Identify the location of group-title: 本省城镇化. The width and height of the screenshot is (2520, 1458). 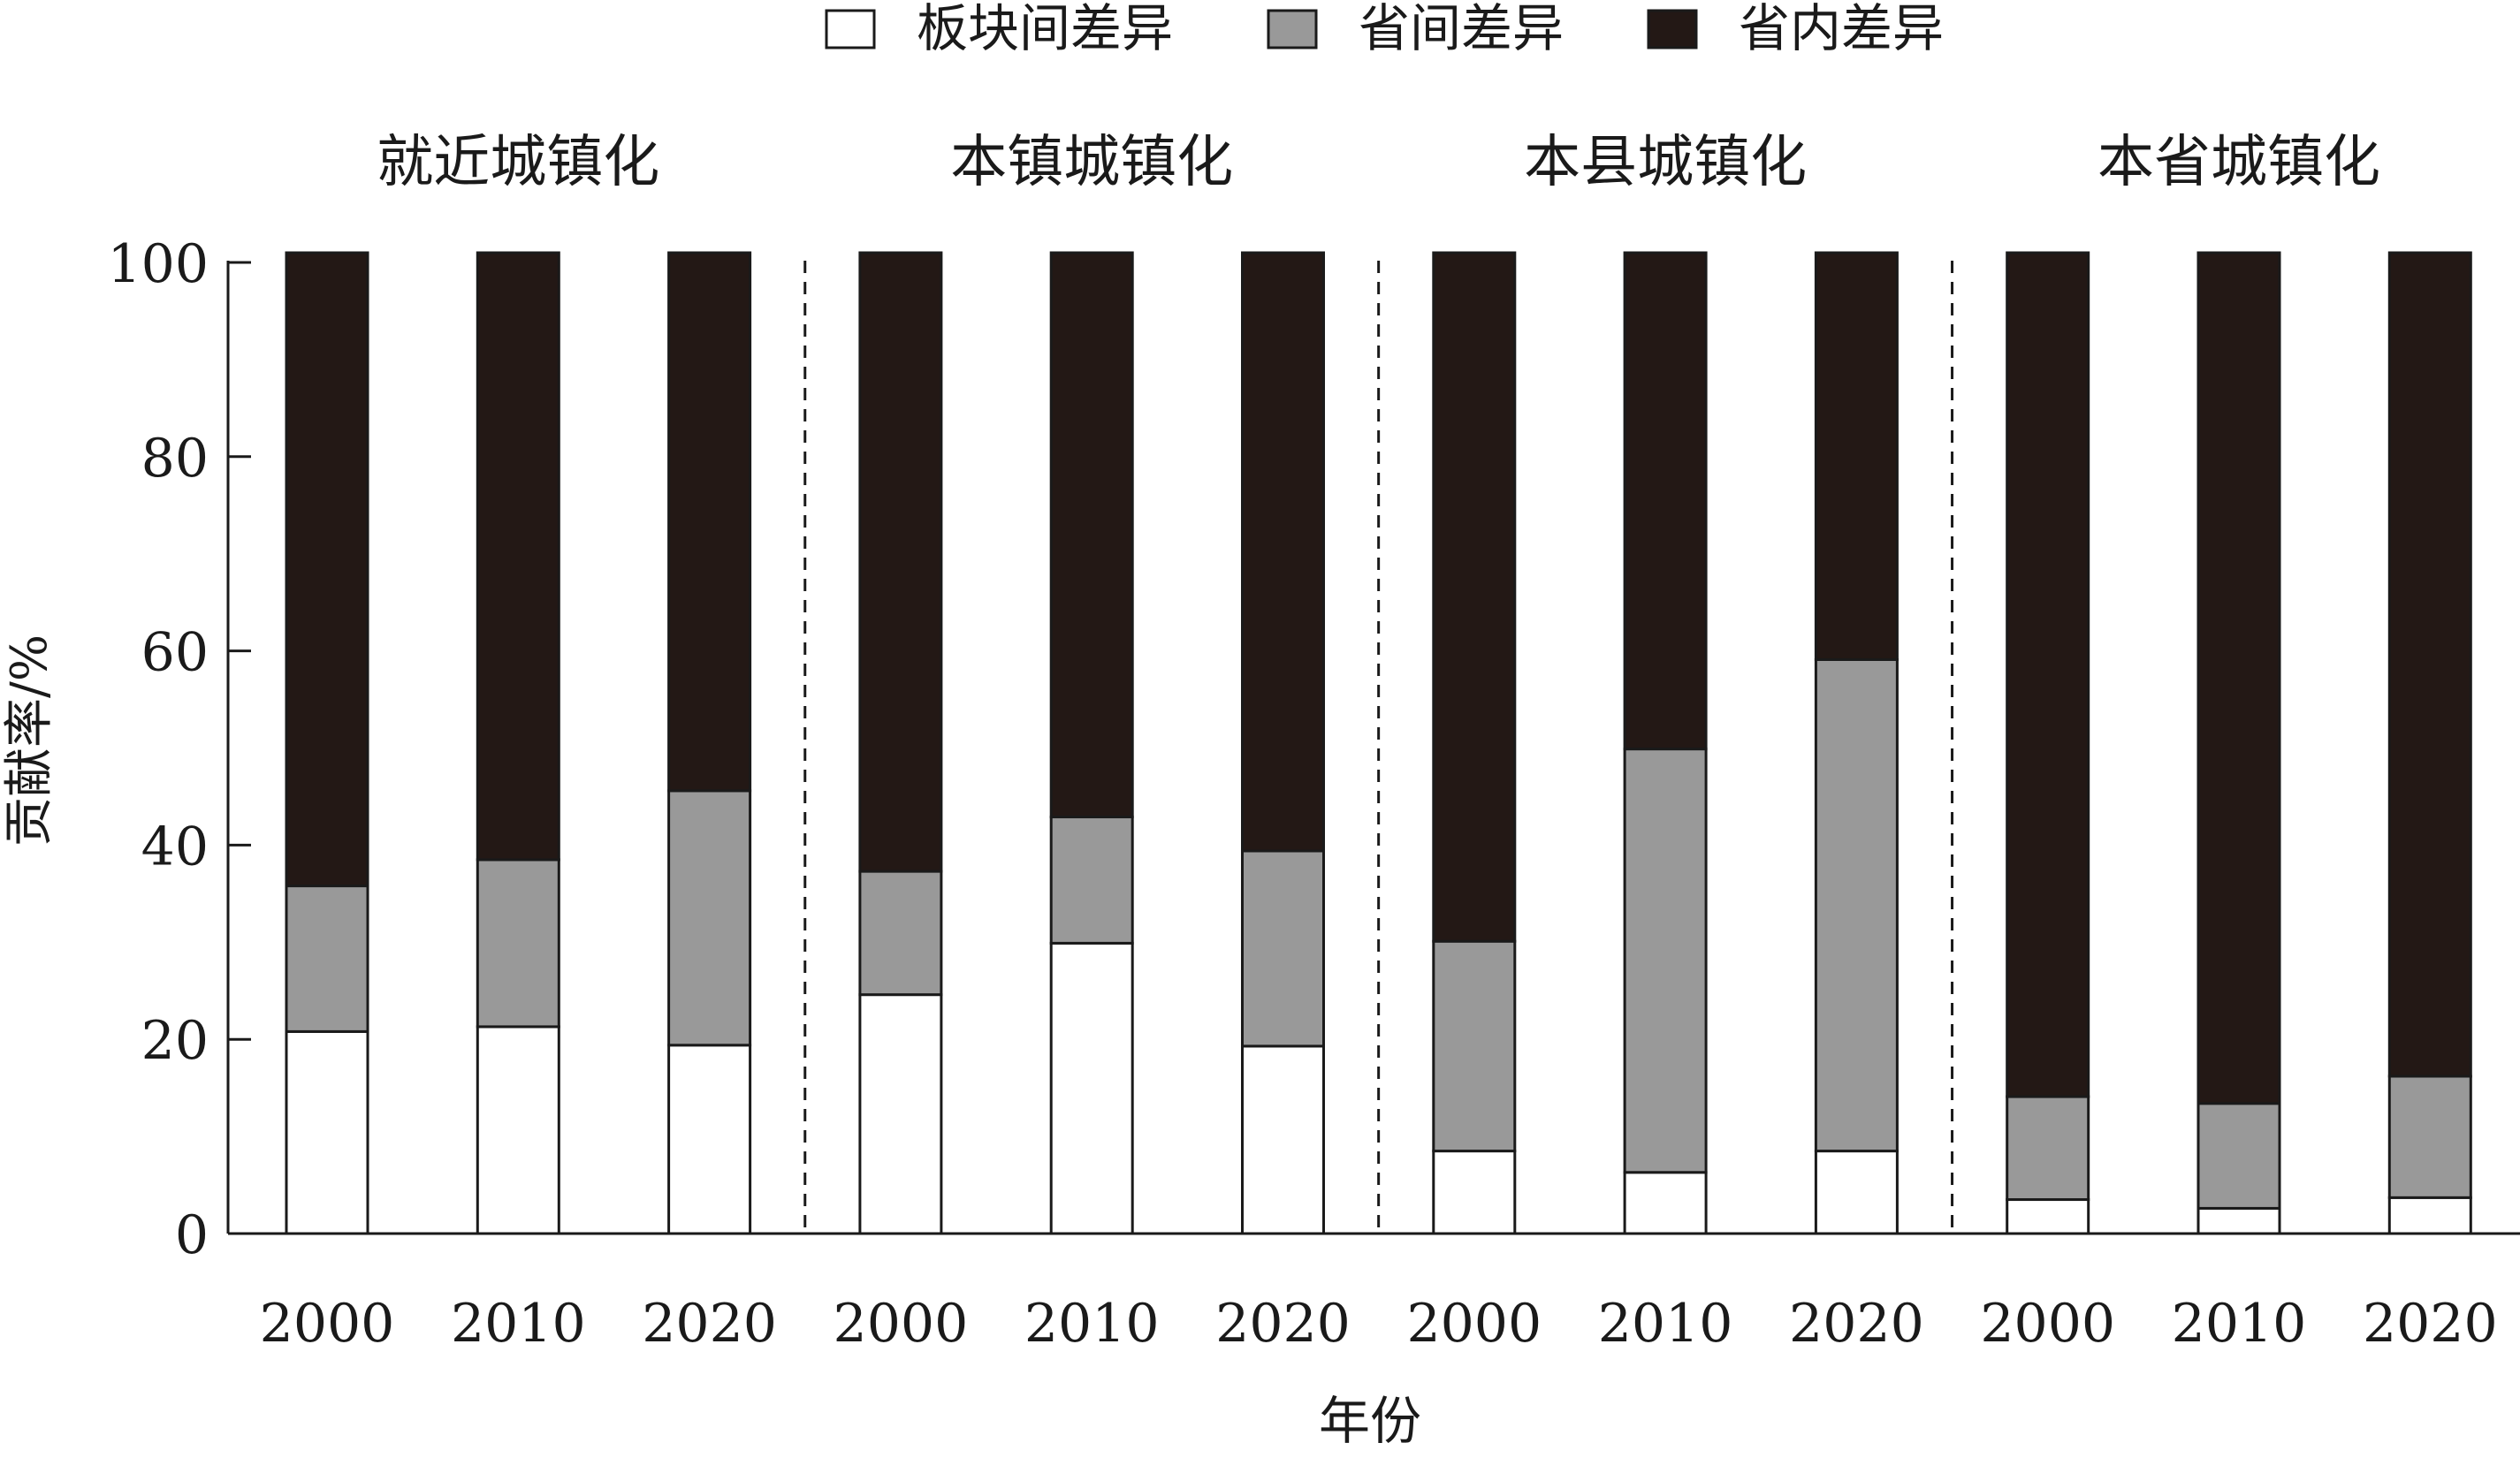
(2238, 163).